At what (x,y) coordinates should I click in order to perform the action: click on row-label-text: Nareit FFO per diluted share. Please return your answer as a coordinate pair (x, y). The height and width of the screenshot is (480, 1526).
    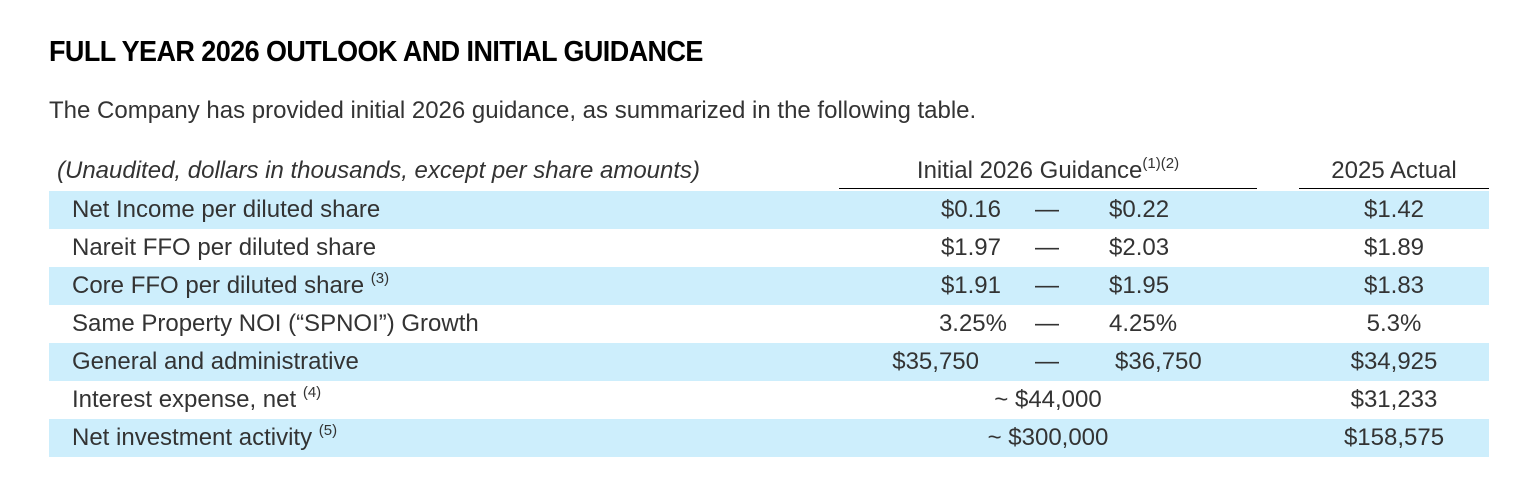
    Looking at the image, I should click on (224, 247).